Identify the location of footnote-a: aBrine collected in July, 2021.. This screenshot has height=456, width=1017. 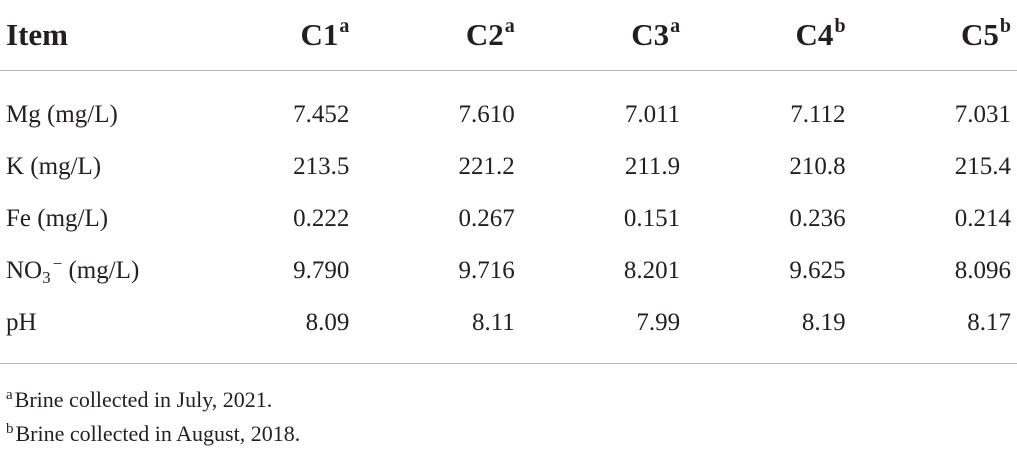
(153, 400).